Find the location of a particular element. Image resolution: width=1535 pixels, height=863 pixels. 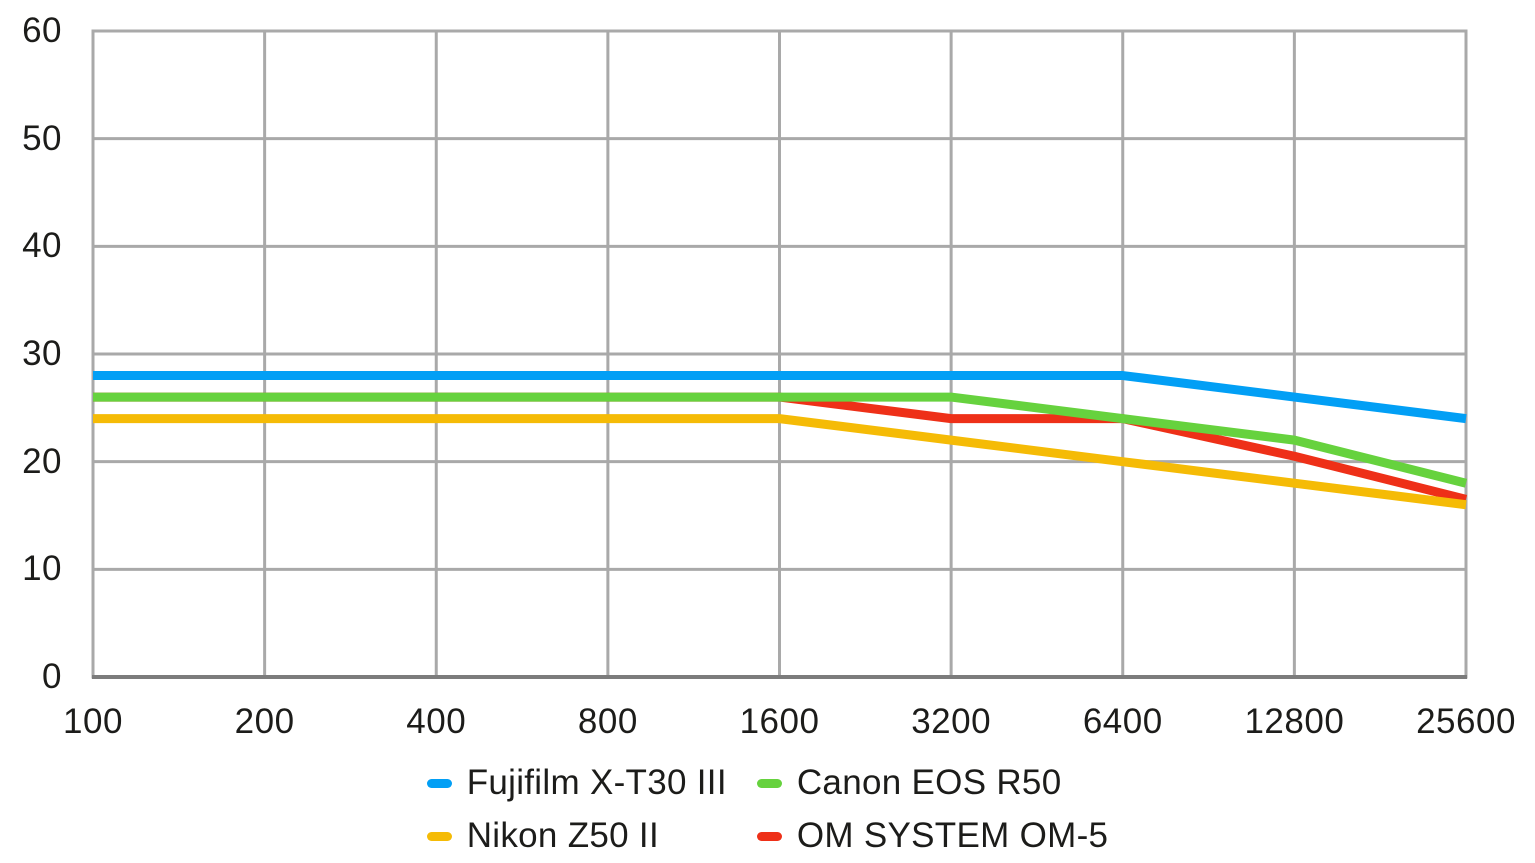

y-axis-tick-label: 50 is located at coordinates (42, 138).